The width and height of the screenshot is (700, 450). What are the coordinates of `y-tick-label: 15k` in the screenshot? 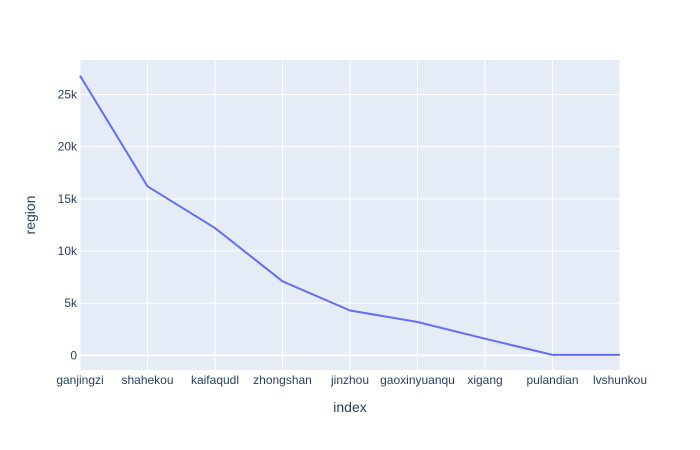 It's located at (68, 199).